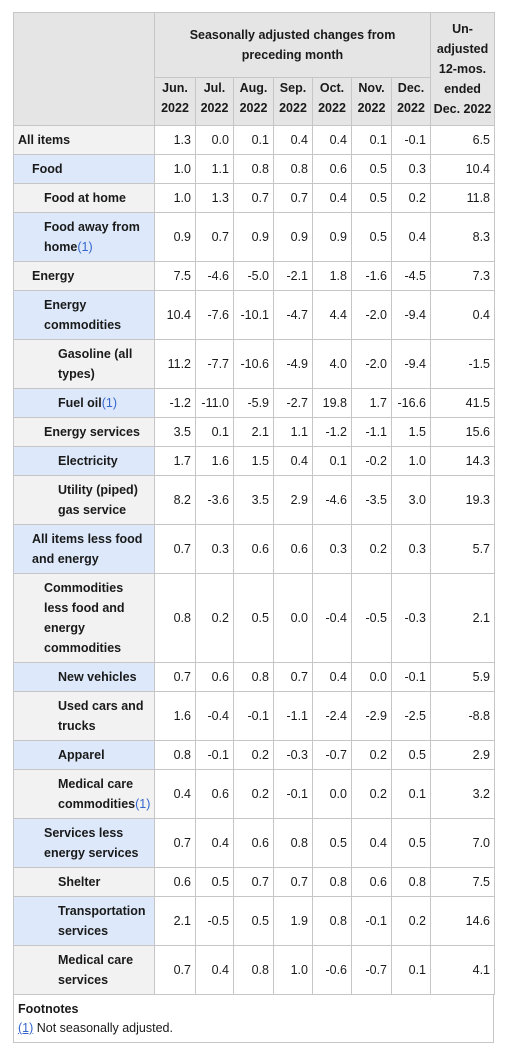  I want to click on unadjusted-value-cell: 15.6, so click(463, 432).